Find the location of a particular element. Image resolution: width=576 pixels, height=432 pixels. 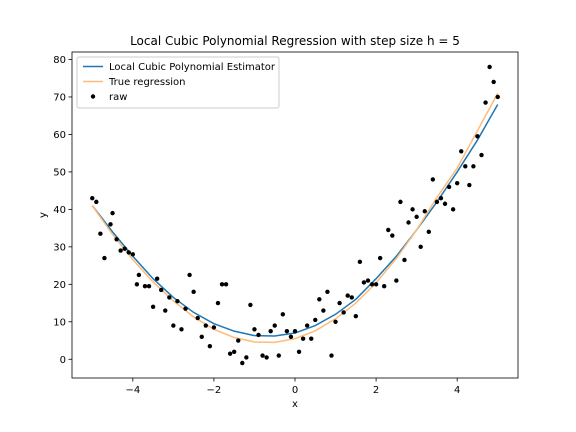

y-tick-label: 40 is located at coordinates (59, 210).